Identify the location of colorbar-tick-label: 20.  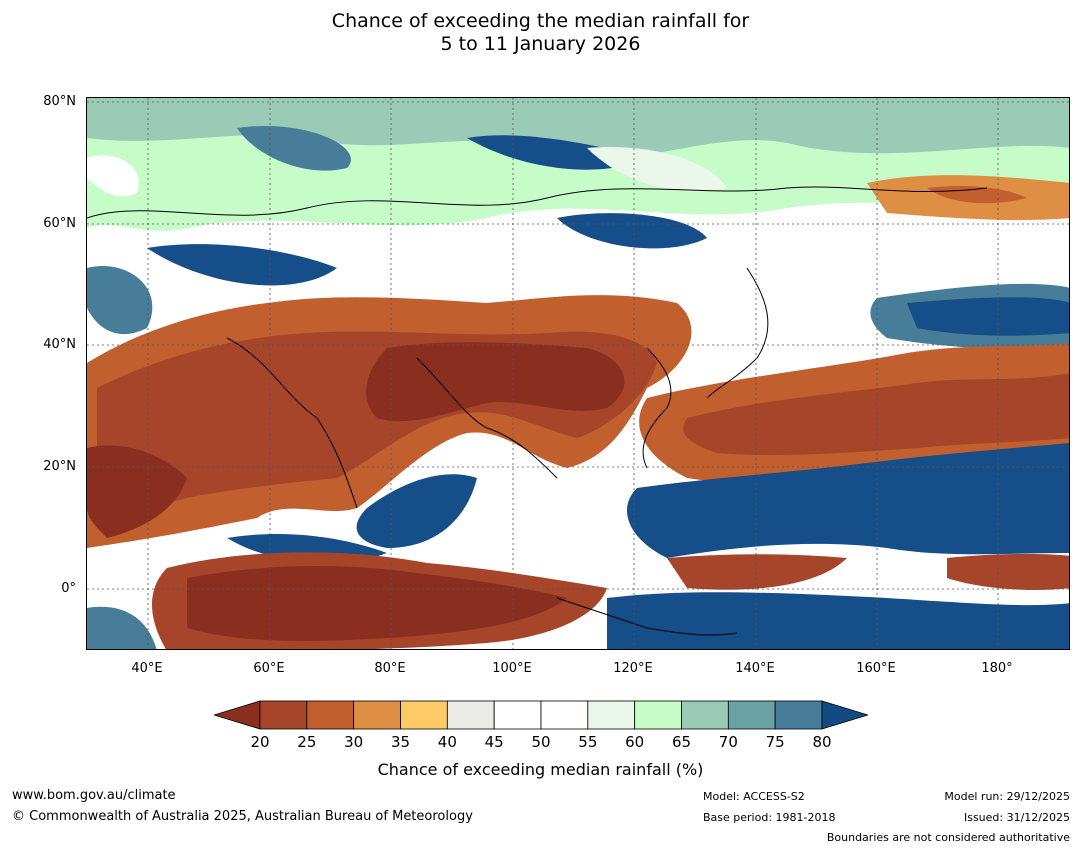
(260, 742).